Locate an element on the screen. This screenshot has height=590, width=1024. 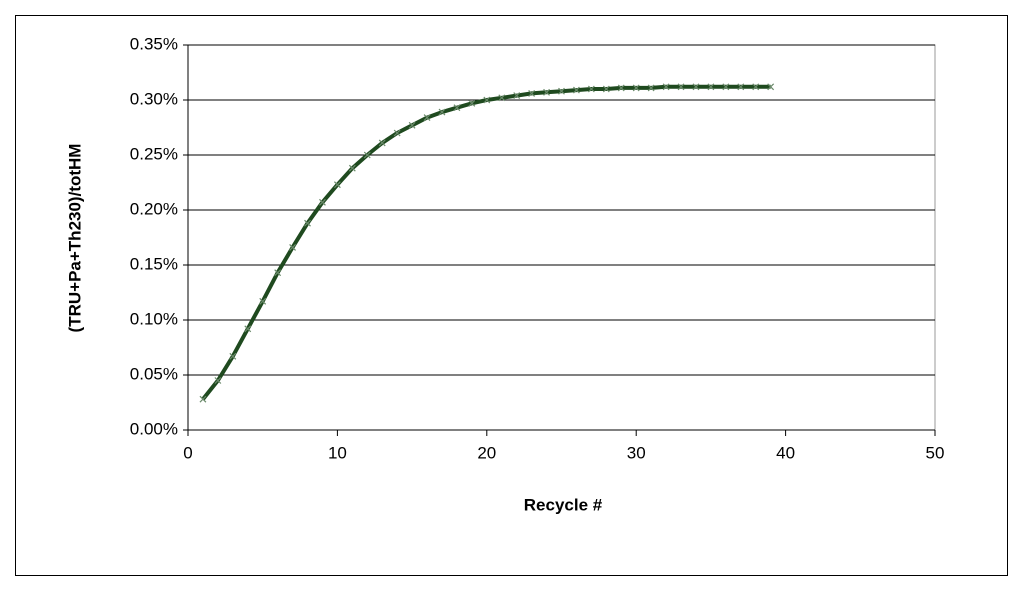
x-tick-label: 10 is located at coordinates (337, 452).